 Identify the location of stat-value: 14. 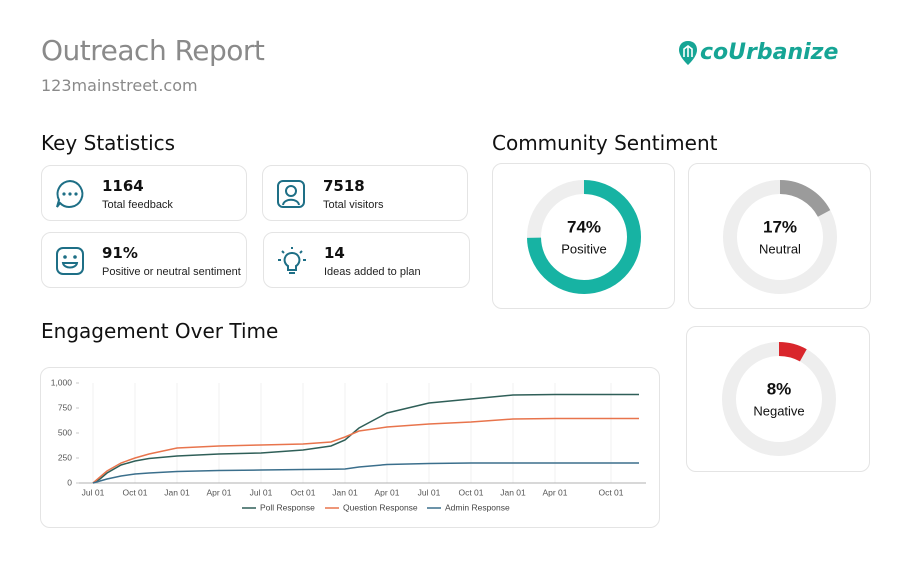
(334, 253).